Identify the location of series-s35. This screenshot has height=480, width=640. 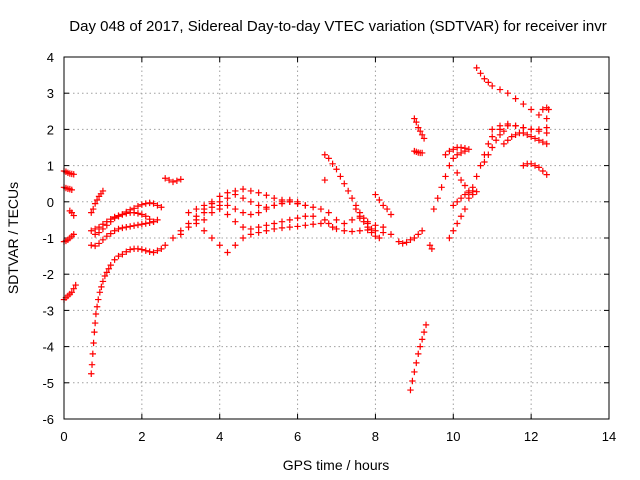
(525, 138).